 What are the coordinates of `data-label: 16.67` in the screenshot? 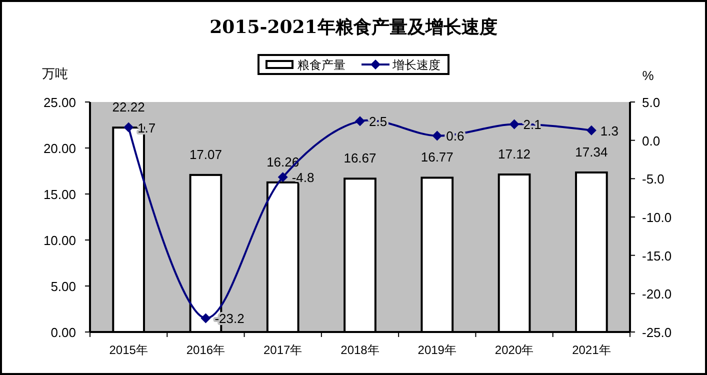 It's located at (360, 158).